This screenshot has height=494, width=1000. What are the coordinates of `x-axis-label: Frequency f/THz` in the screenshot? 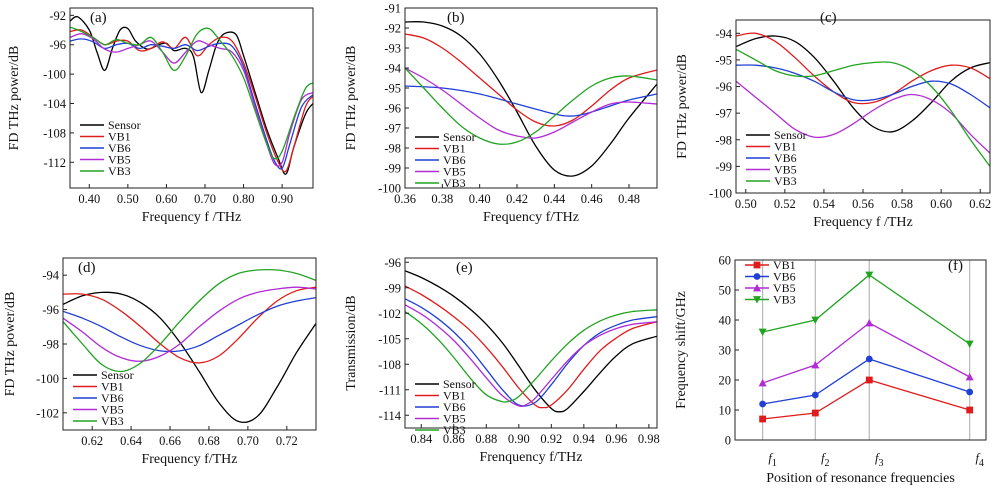 It's located at (531, 217).